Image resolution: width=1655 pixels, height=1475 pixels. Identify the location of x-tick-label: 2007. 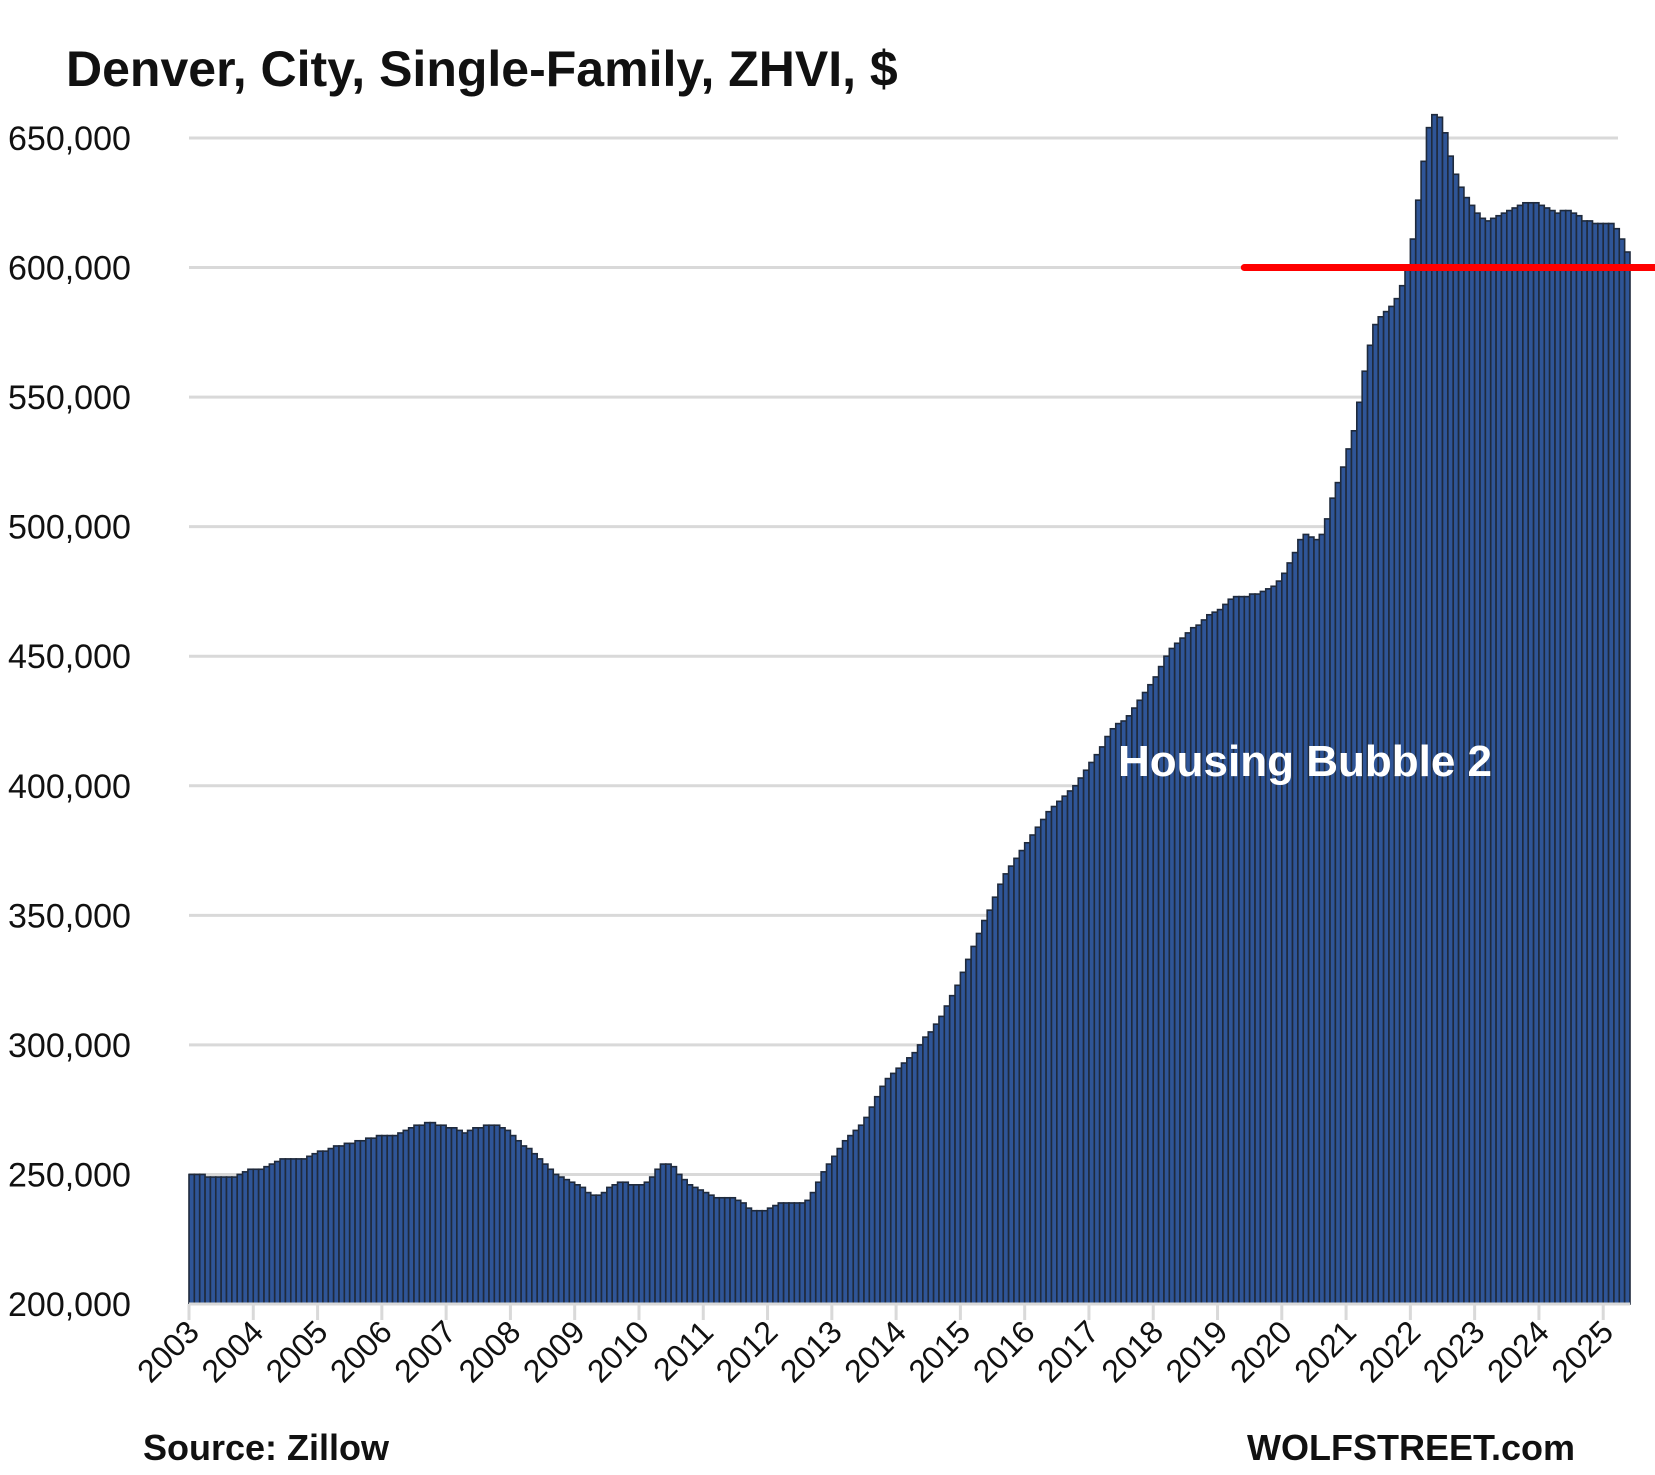
(425, 1351).